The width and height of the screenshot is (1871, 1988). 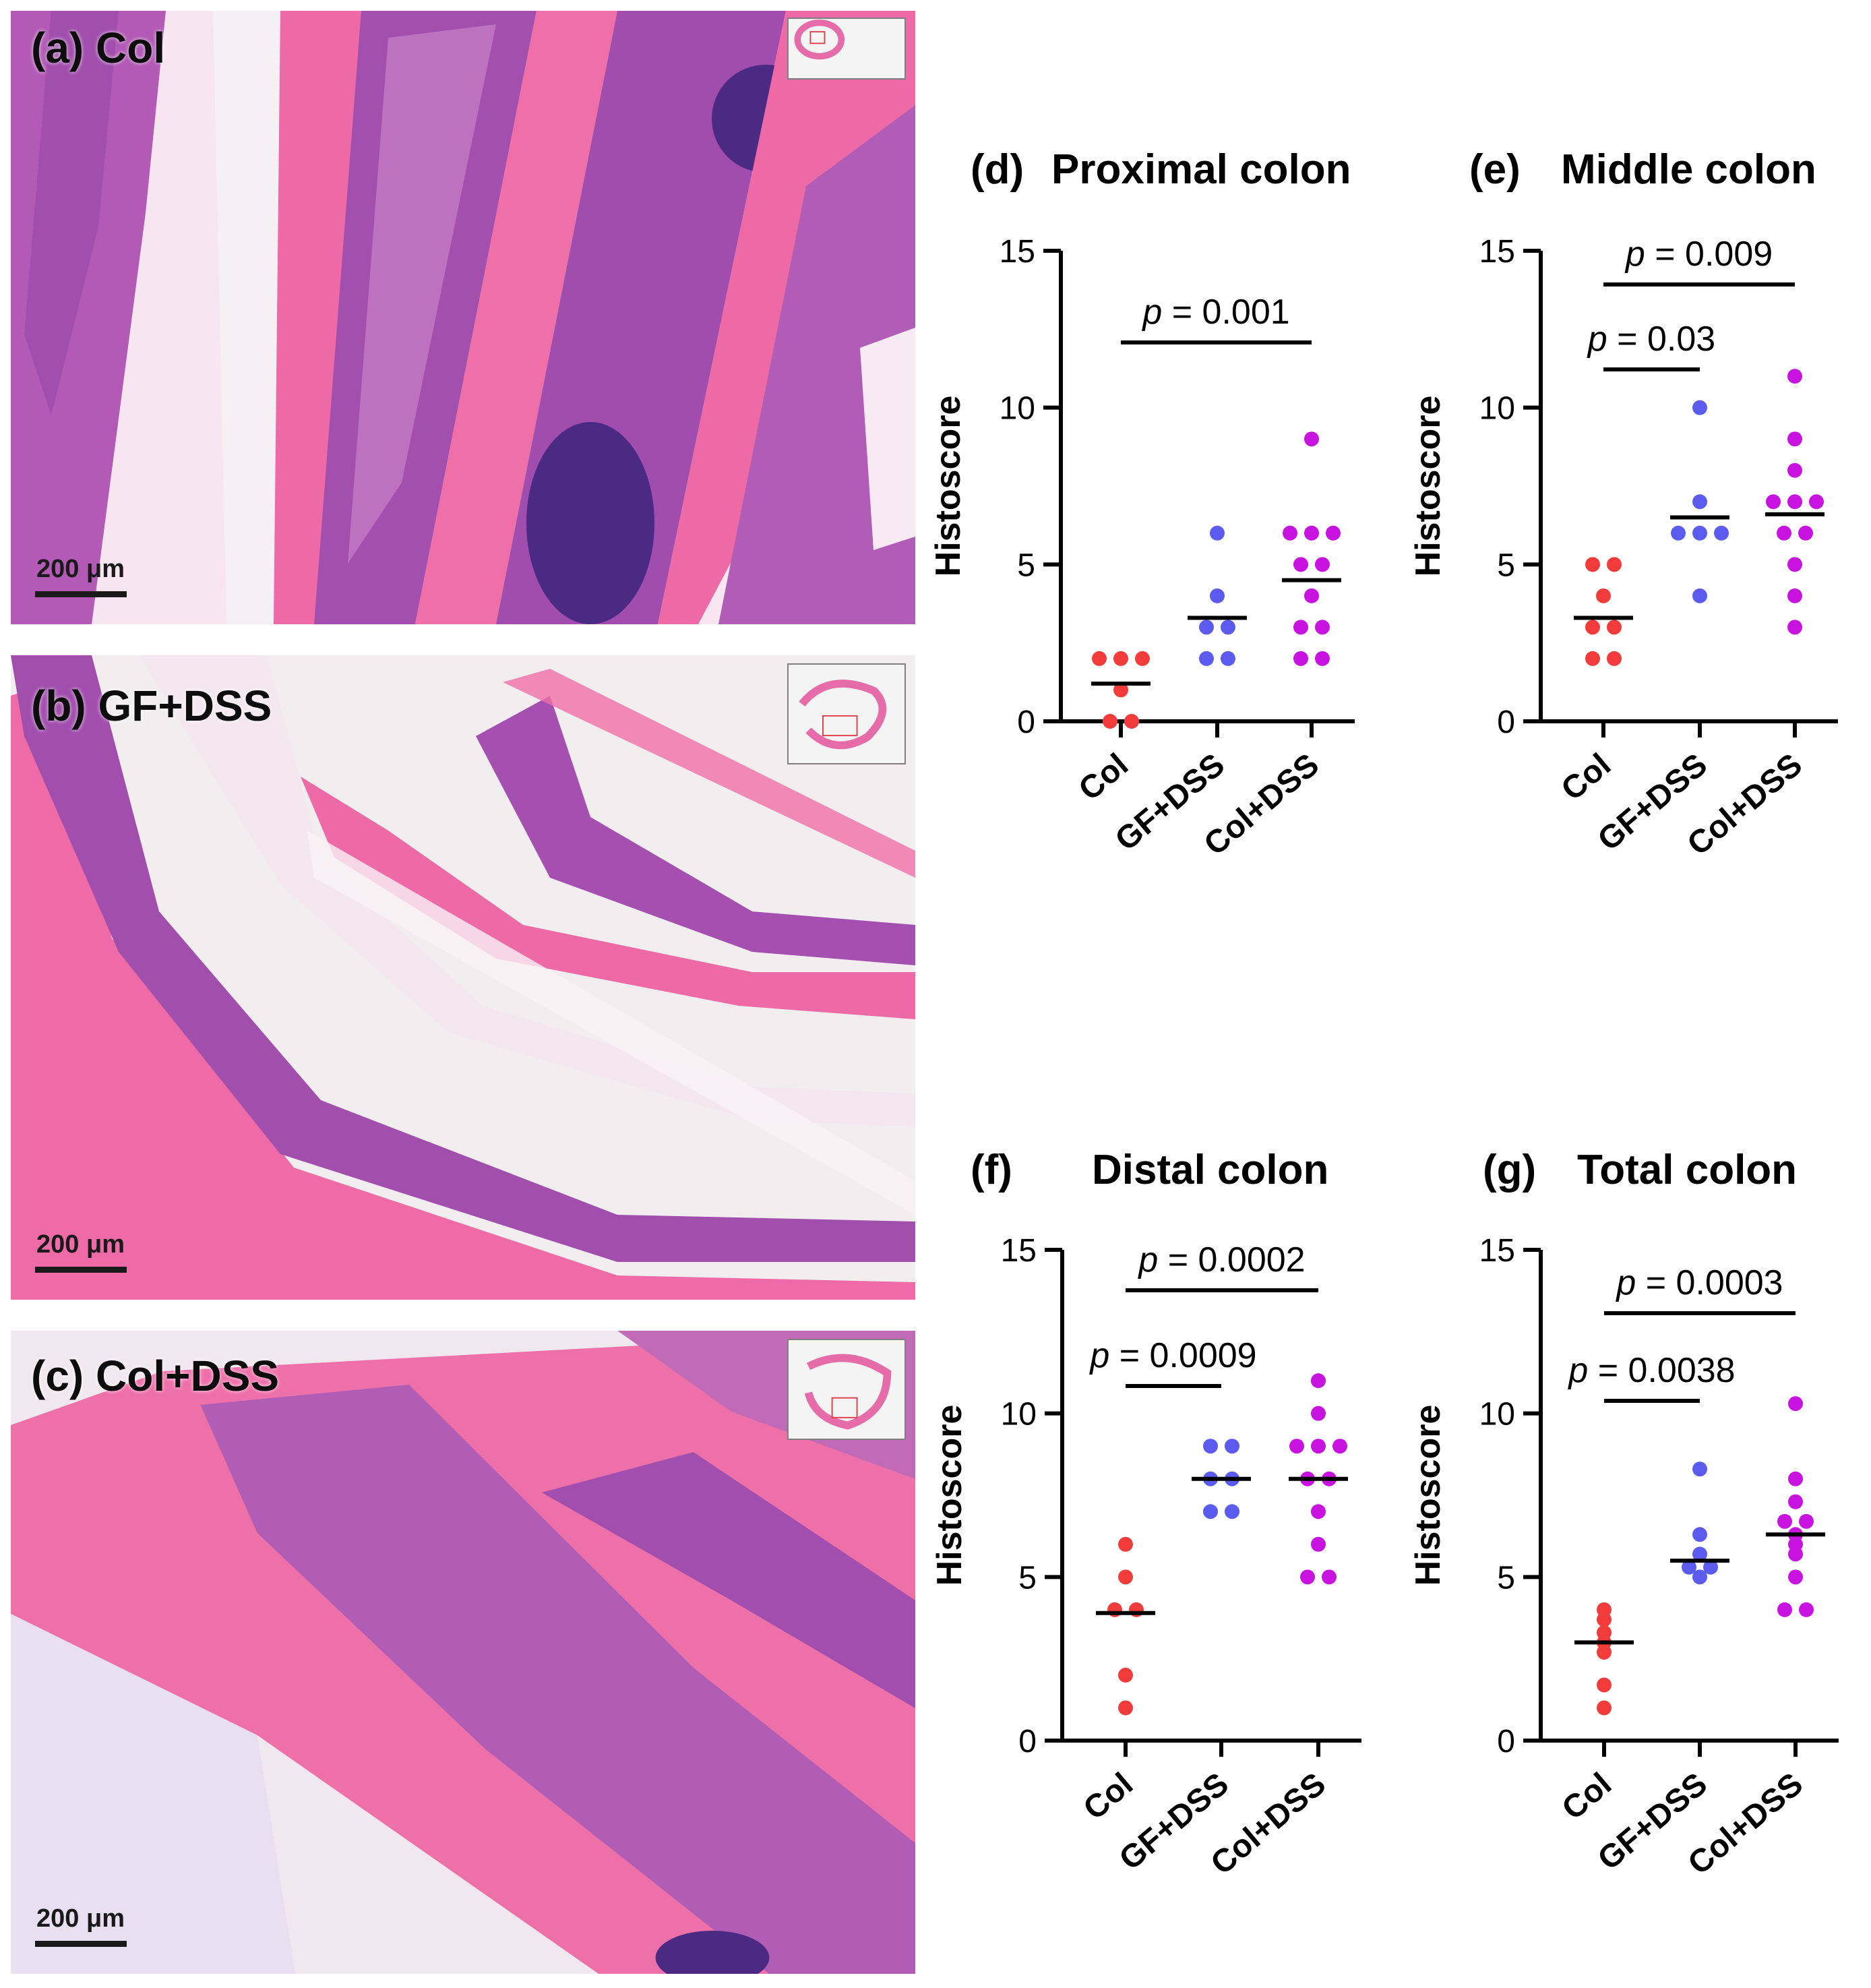 I want to click on y-tick-label-f: 10, so click(x=1019, y=1415).